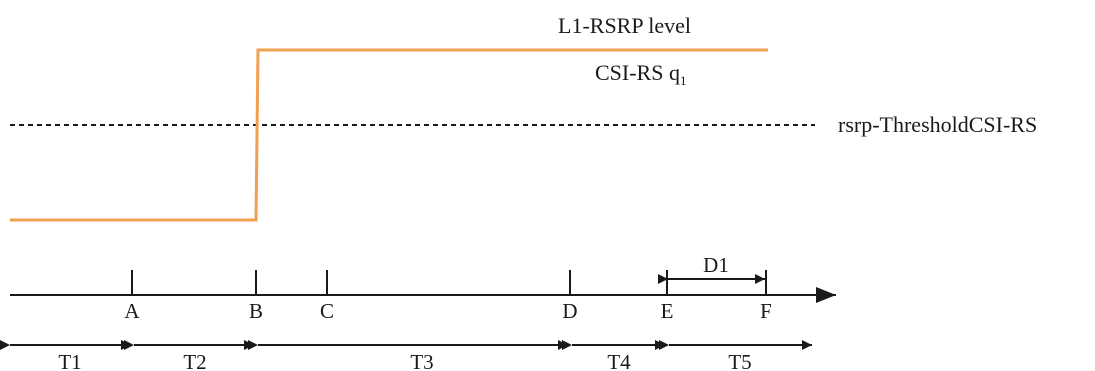 This screenshot has width=1095, height=371. What do you see at coordinates (667, 311) in the screenshot?
I see `tick-label-e: E` at bounding box center [667, 311].